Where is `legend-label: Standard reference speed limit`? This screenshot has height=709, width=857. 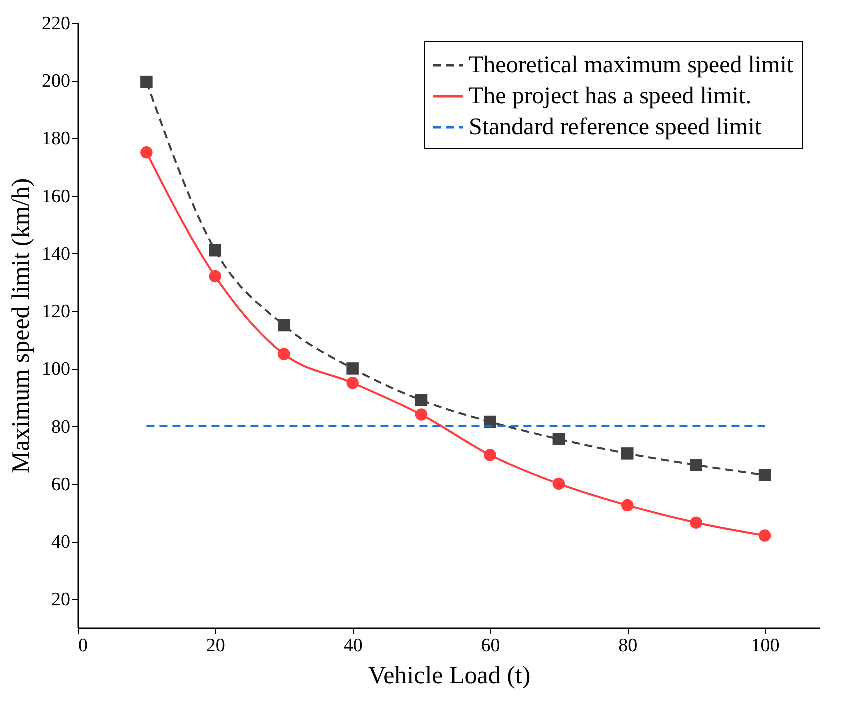 legend-label: Standard reference speed limit is located at coordinates (615, 127).